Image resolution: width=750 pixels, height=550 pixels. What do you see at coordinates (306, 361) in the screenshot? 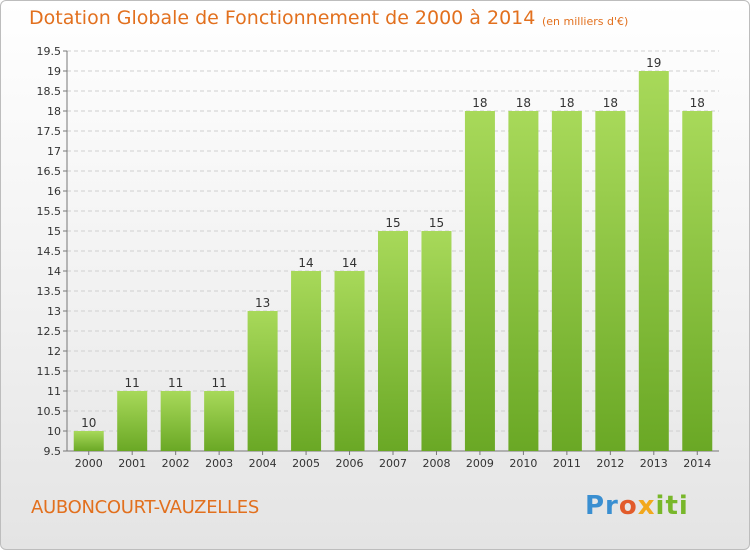
I see `bar-2005` at bounding box center [306, 361].